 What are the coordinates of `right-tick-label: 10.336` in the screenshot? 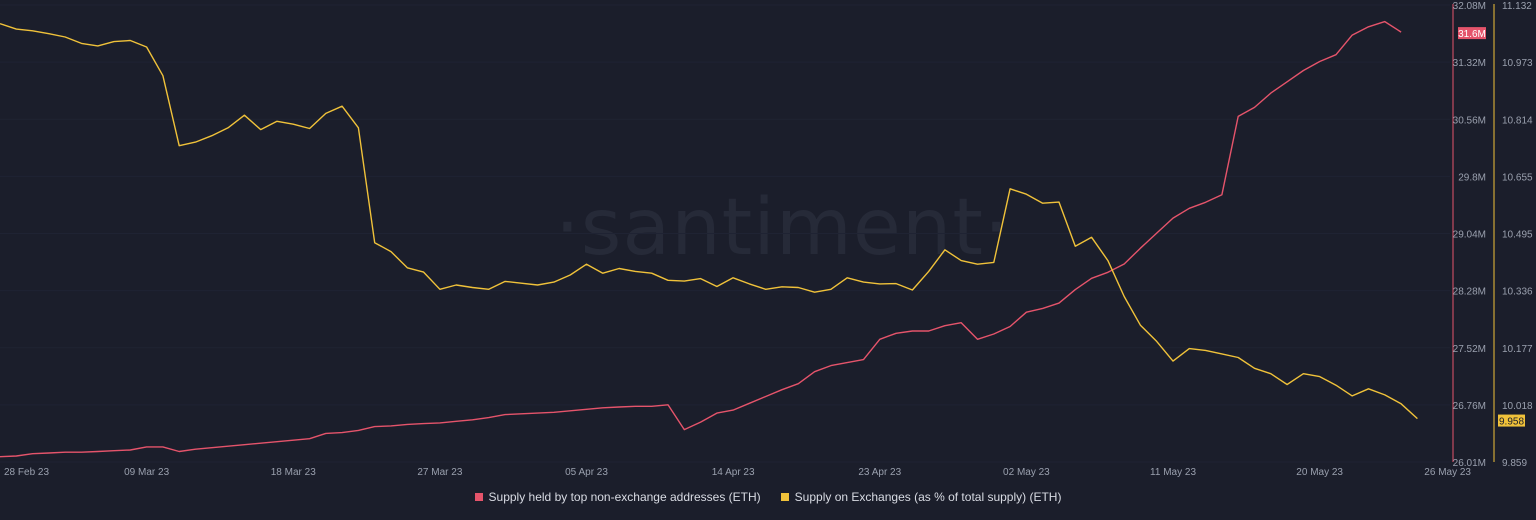 It's located at (1517, 292).